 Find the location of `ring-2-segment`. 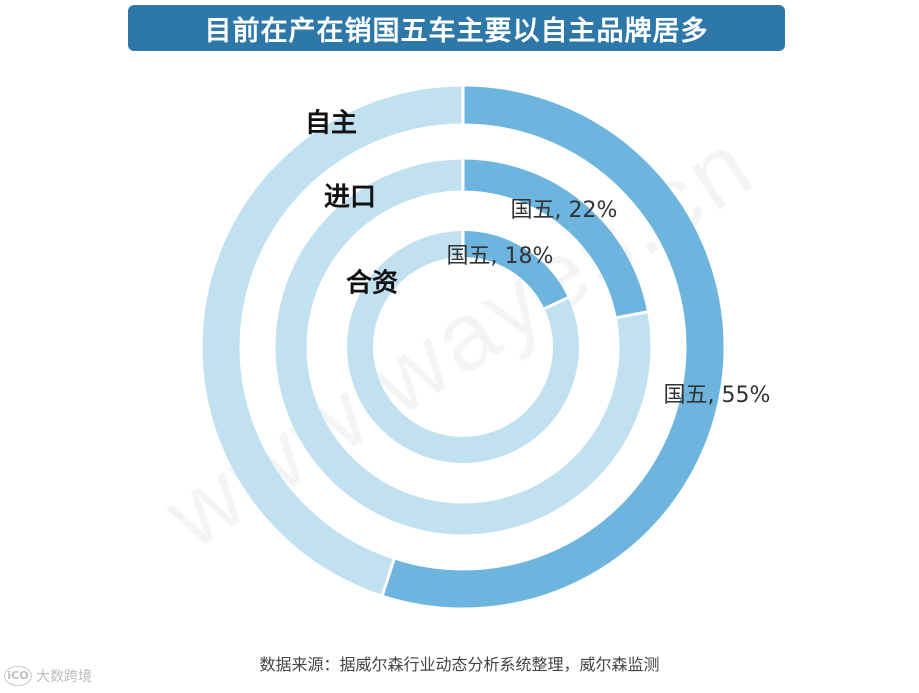

ring-2-segment is located at coordinates (555, 238).